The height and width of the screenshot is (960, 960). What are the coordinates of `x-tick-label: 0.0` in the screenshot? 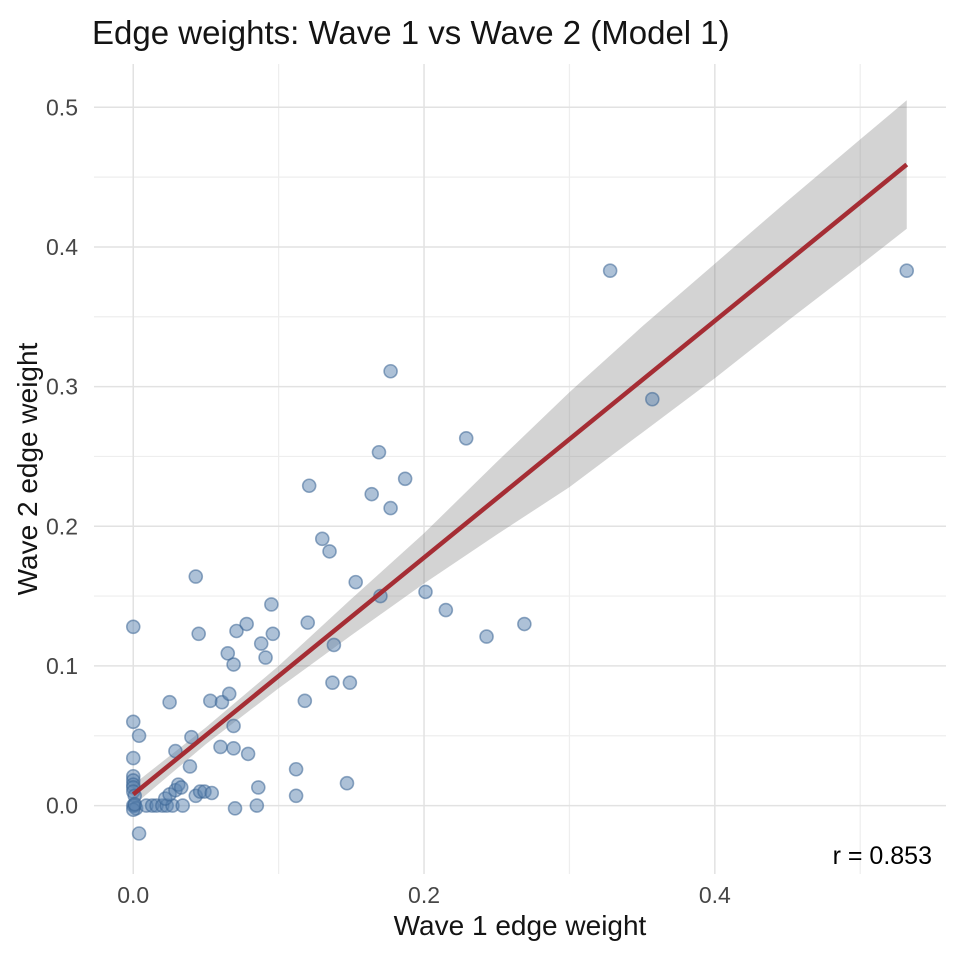 It's located at (133, 895).